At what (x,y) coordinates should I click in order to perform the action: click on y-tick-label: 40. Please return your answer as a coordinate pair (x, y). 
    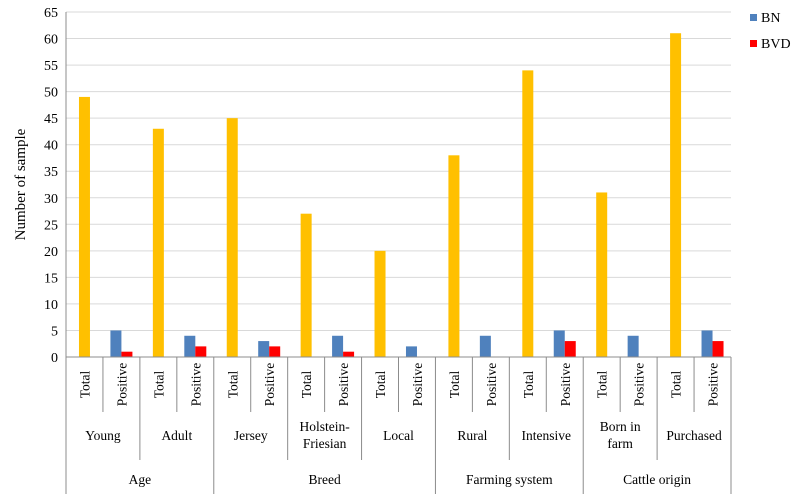
    Looking at the image, I should click on (51, 146).